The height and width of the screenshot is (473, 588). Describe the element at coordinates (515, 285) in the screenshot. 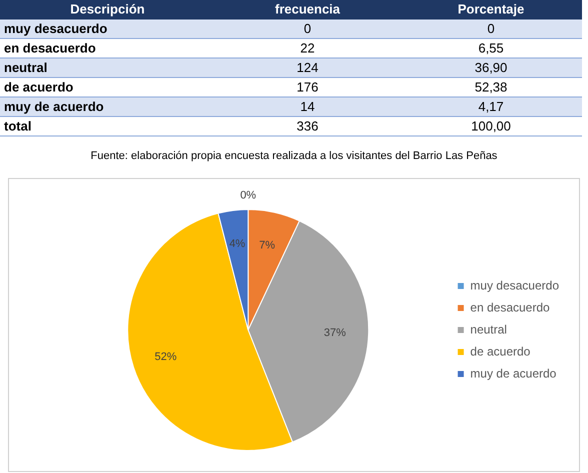

I see `legend-label: muy desacuerdo` at that location.